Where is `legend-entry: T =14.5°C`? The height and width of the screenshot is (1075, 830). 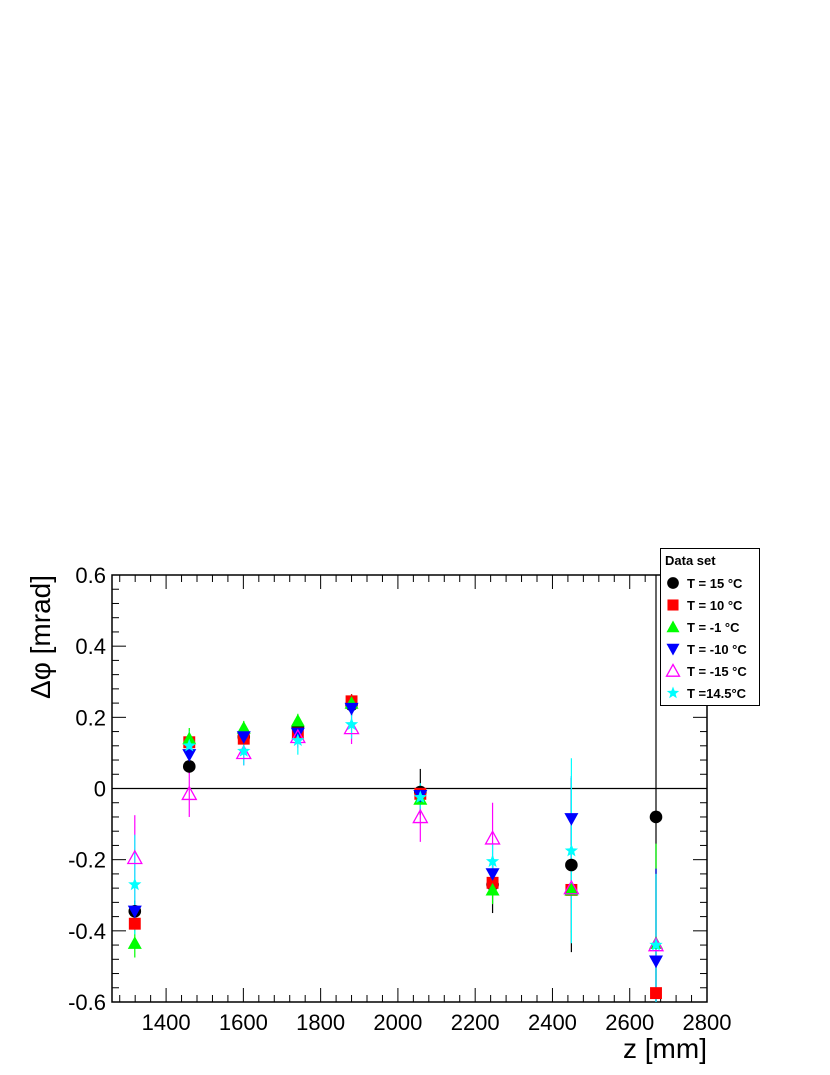 legend-entry: T =14.5°C is located at coordinates (705, 693).